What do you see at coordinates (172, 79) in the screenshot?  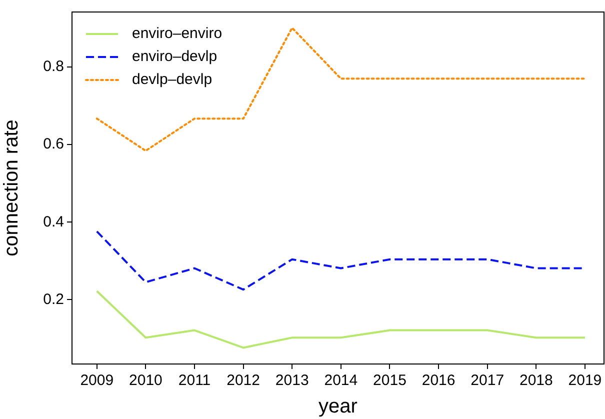 I see `legend-label: devlp–devlp` at bounding box center [172, 79].